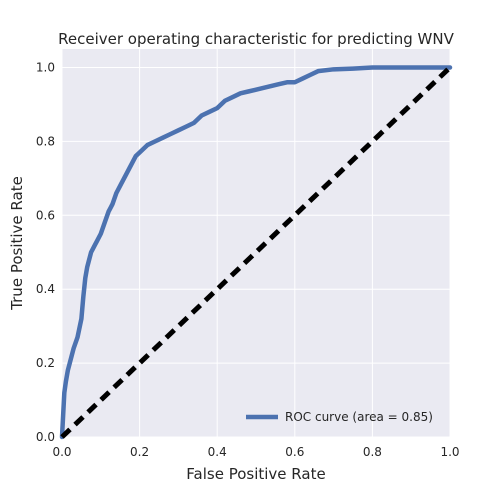 This screenshot has width=500, height=500. What do you see at coordinates (45, 67) in the screenshot?
I see `y-tick-label: 1.0` at bounding box center [45, 67].